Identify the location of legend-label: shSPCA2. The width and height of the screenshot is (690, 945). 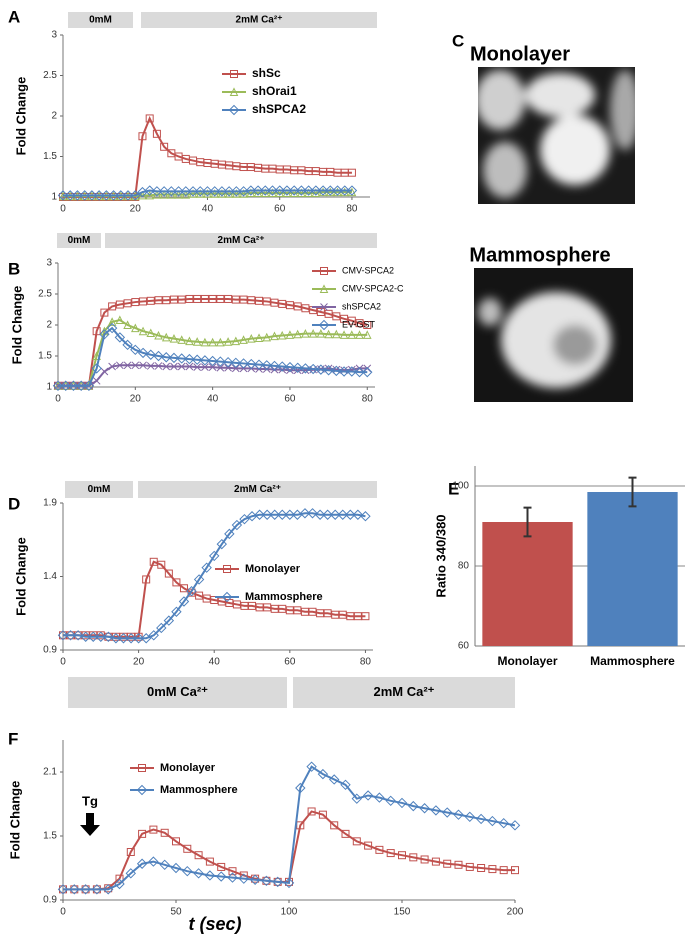
(279, 109).